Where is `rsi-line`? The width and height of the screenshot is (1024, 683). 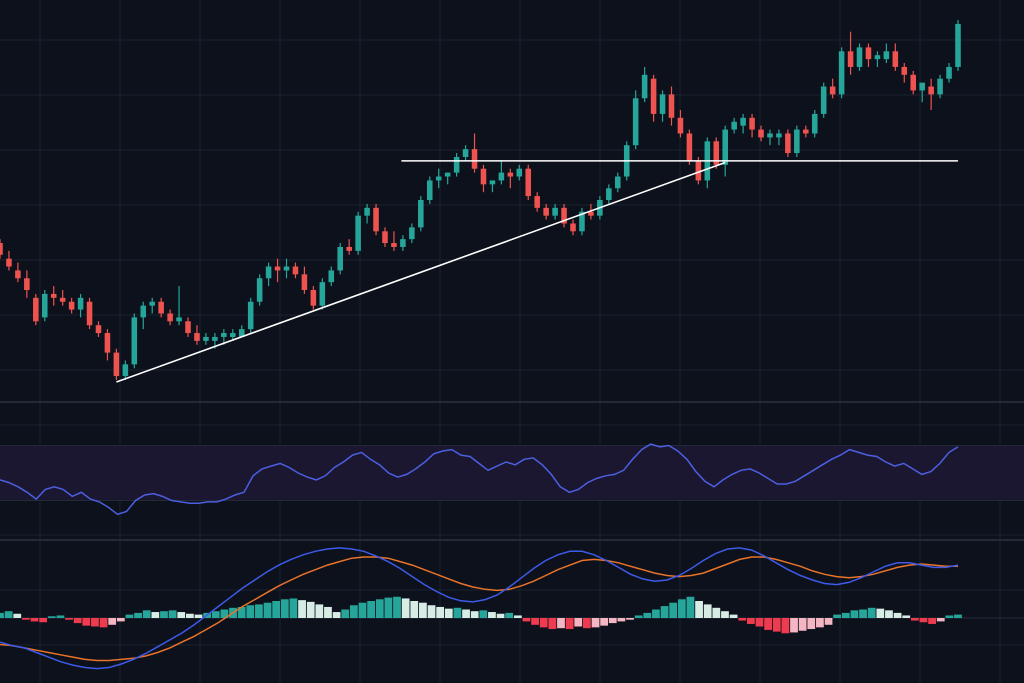
rsi-line is located at coordinates (479, 479).